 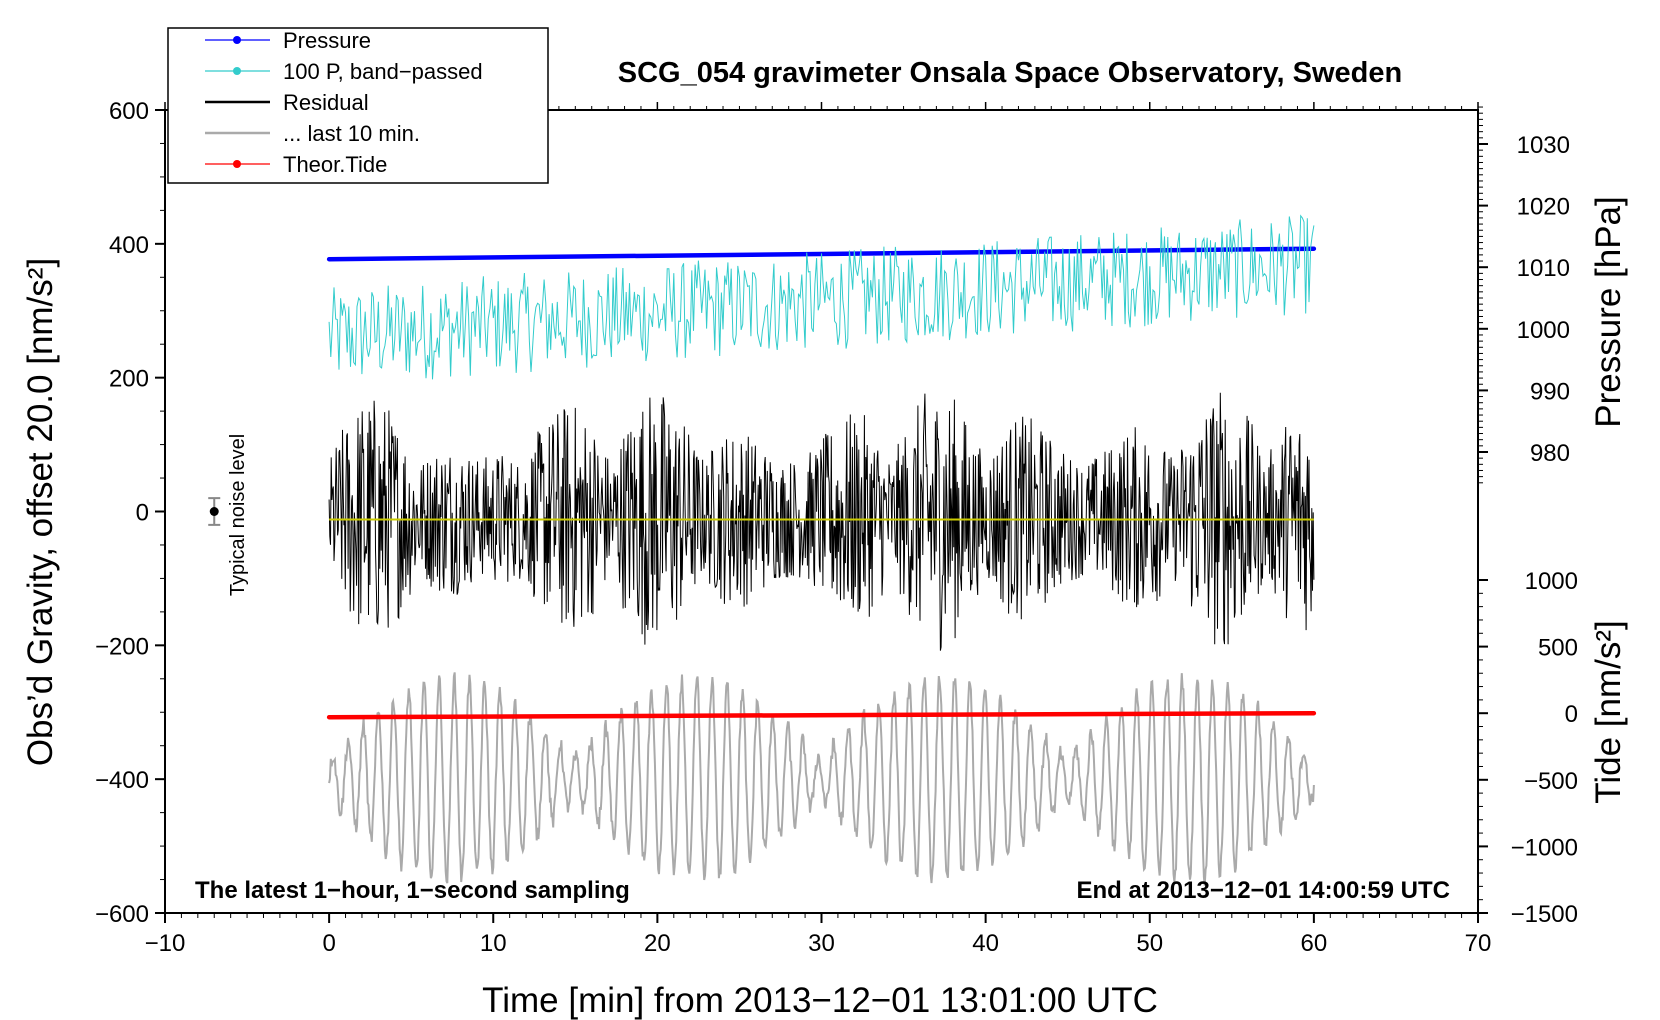 I want to click on legend-entry-band-passed: 100 P, band−passed, so click(x=344, y=71).